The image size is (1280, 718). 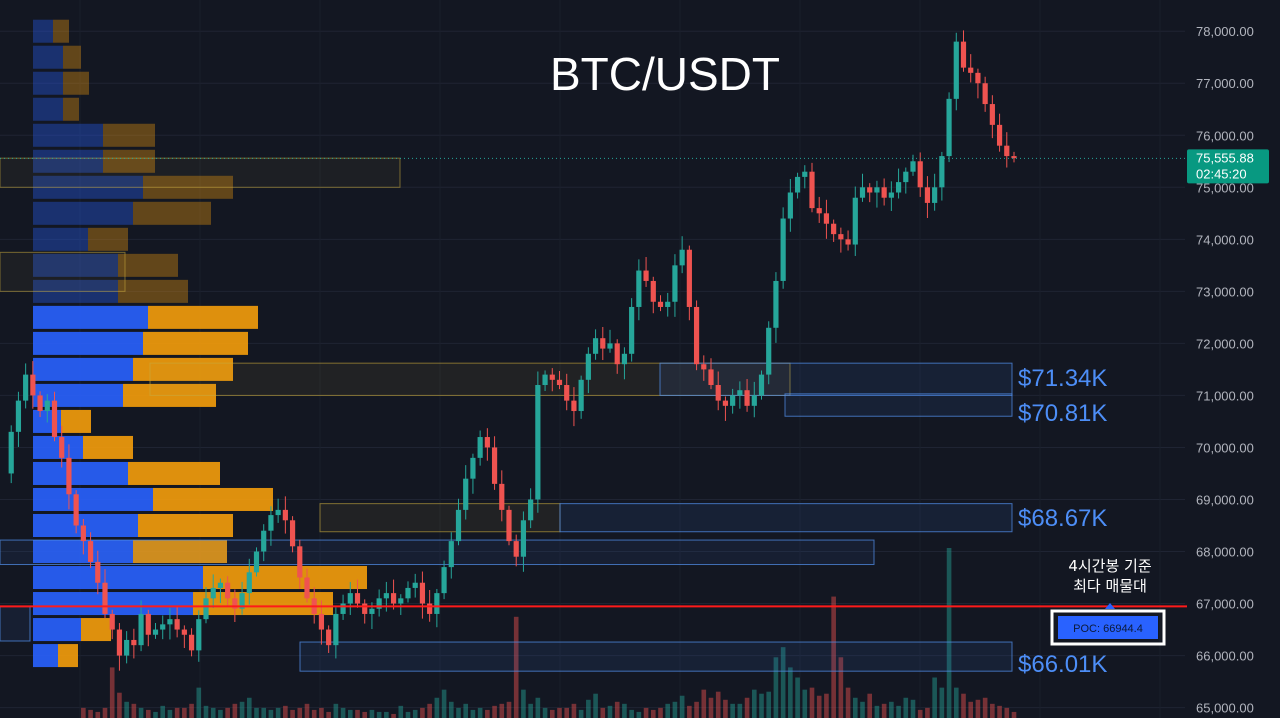 I want to click on poc-badge-label: POC: 66944.4, so click(x=1108, y=629).